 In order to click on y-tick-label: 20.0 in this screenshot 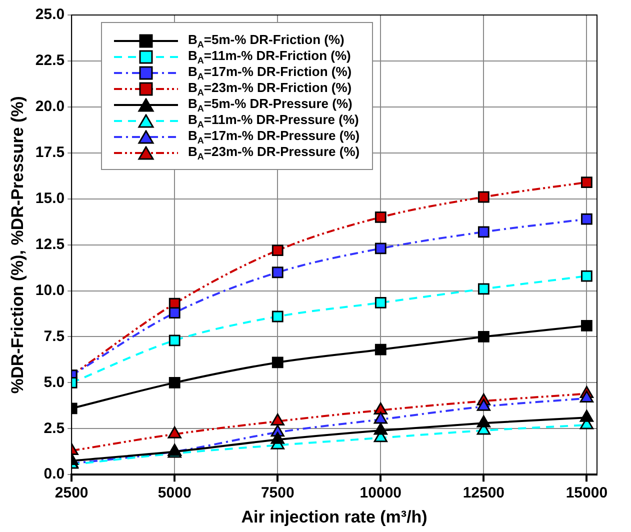, I will do `click(50, 107)`.